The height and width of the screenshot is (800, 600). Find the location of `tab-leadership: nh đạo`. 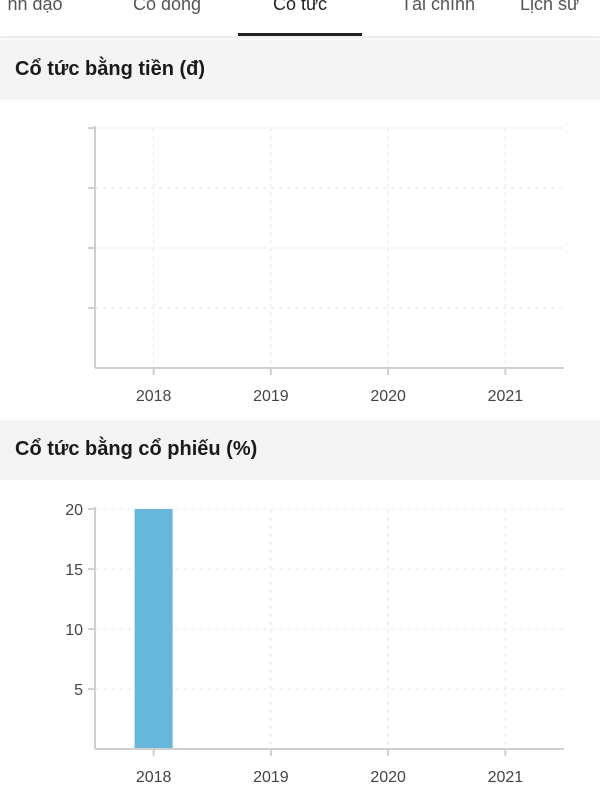

tab-leadership: nh đạo is located at coordinates (35, 7).